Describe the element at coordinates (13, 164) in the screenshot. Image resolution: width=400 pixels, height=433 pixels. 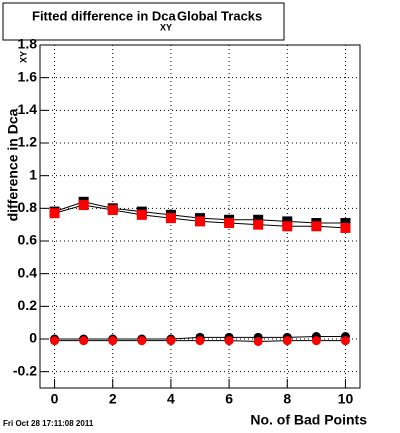
I see `y-axis-label: difference in Dca` at that location.